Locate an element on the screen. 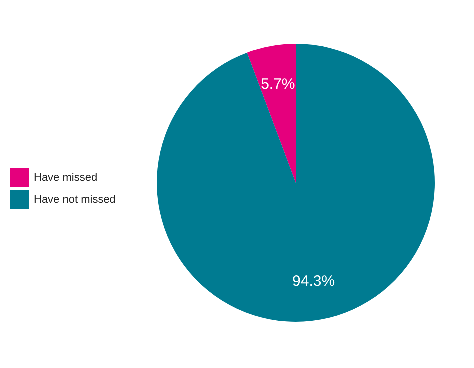 The image size is (474, 368). legend-label: Have missed is located at coordinates (66, 178).